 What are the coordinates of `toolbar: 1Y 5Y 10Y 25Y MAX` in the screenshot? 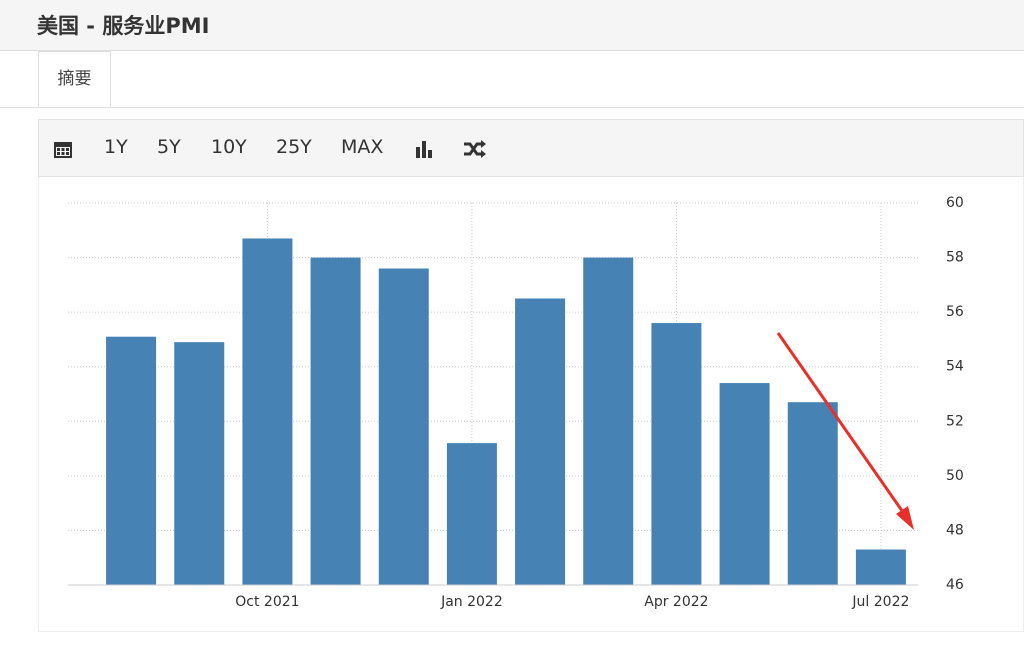 It's located at (531, 148).